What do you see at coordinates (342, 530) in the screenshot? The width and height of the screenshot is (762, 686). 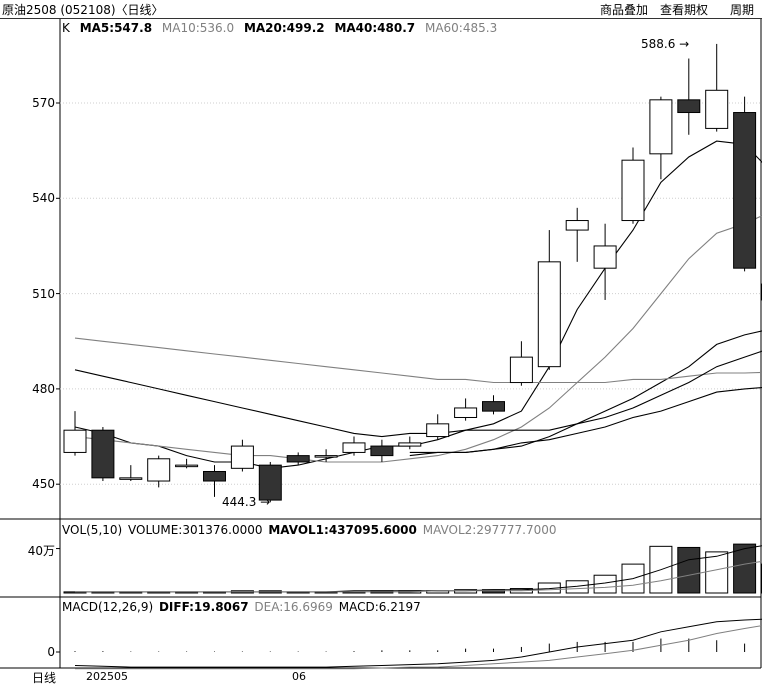 I see `legend-mavol1: MAVOL1:437095.6000` at bounding box center [342, 530].